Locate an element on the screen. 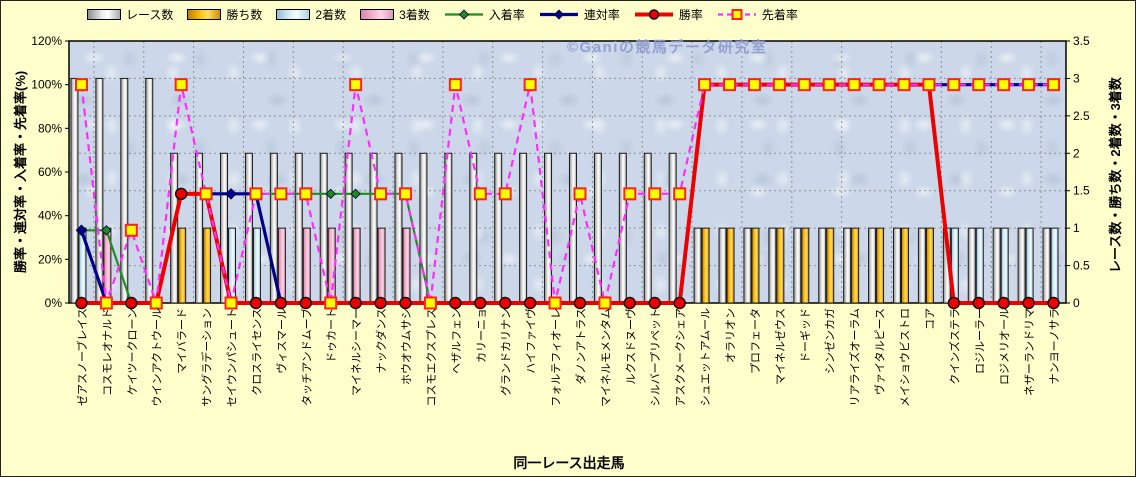 The width and height of the screenshot is (1136, 477). legend-swatch-races is located at coordinates (104, 14).